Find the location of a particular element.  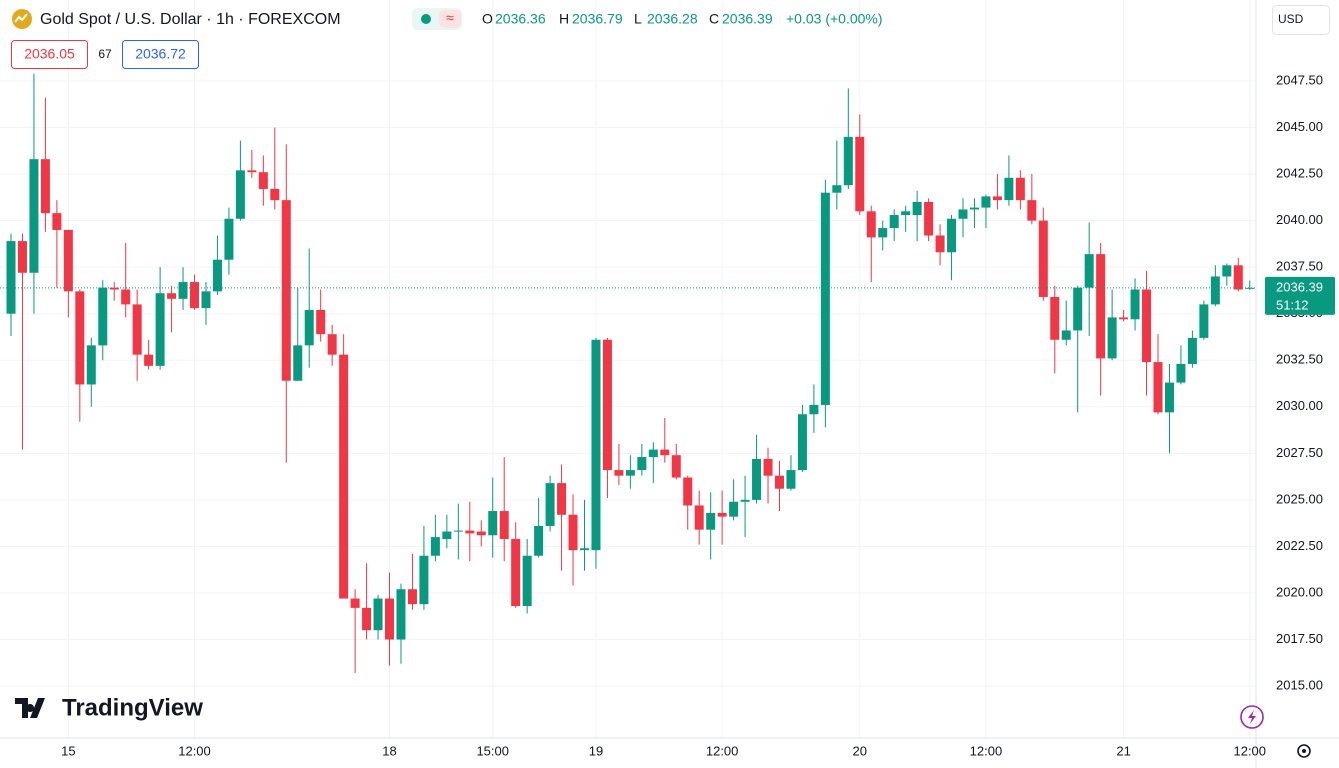

y-tick-label: 2047.50 is located at coordinates (1299, 79).